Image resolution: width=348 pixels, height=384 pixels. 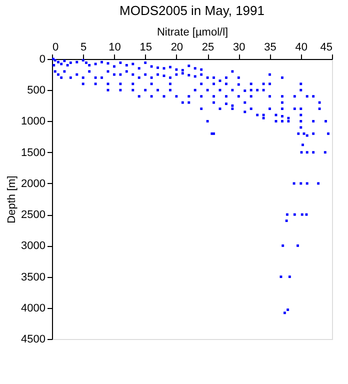 What do you see at coordinates (146, 48) in the screenshot?
I see `x-tick-label: 15` at bounding box center [146, 48].